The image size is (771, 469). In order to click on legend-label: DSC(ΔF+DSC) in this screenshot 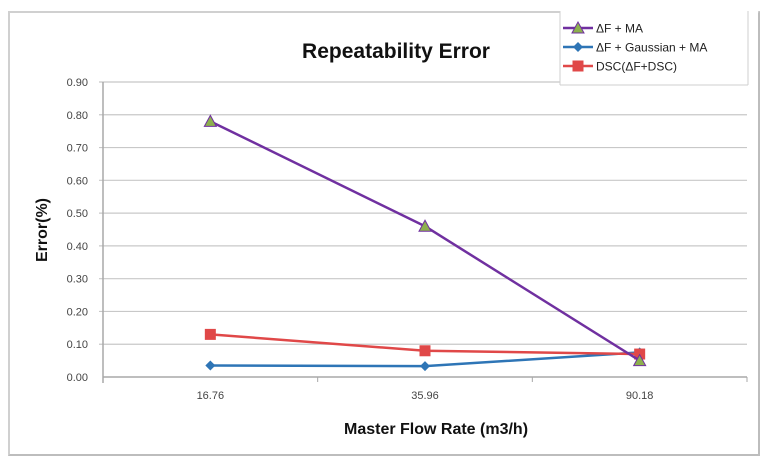, I will do `click(636, 67)`.